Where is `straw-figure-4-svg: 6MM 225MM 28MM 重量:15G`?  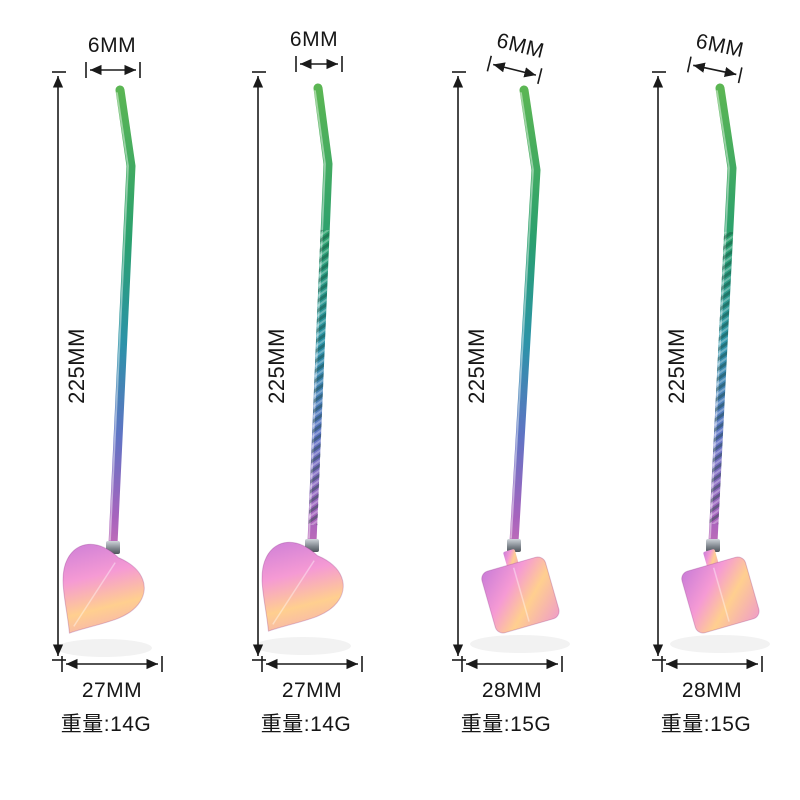
straw-figure-4-svg: 6MM 225MM 28MM 重量:15G is located at coordinates (711, 383).